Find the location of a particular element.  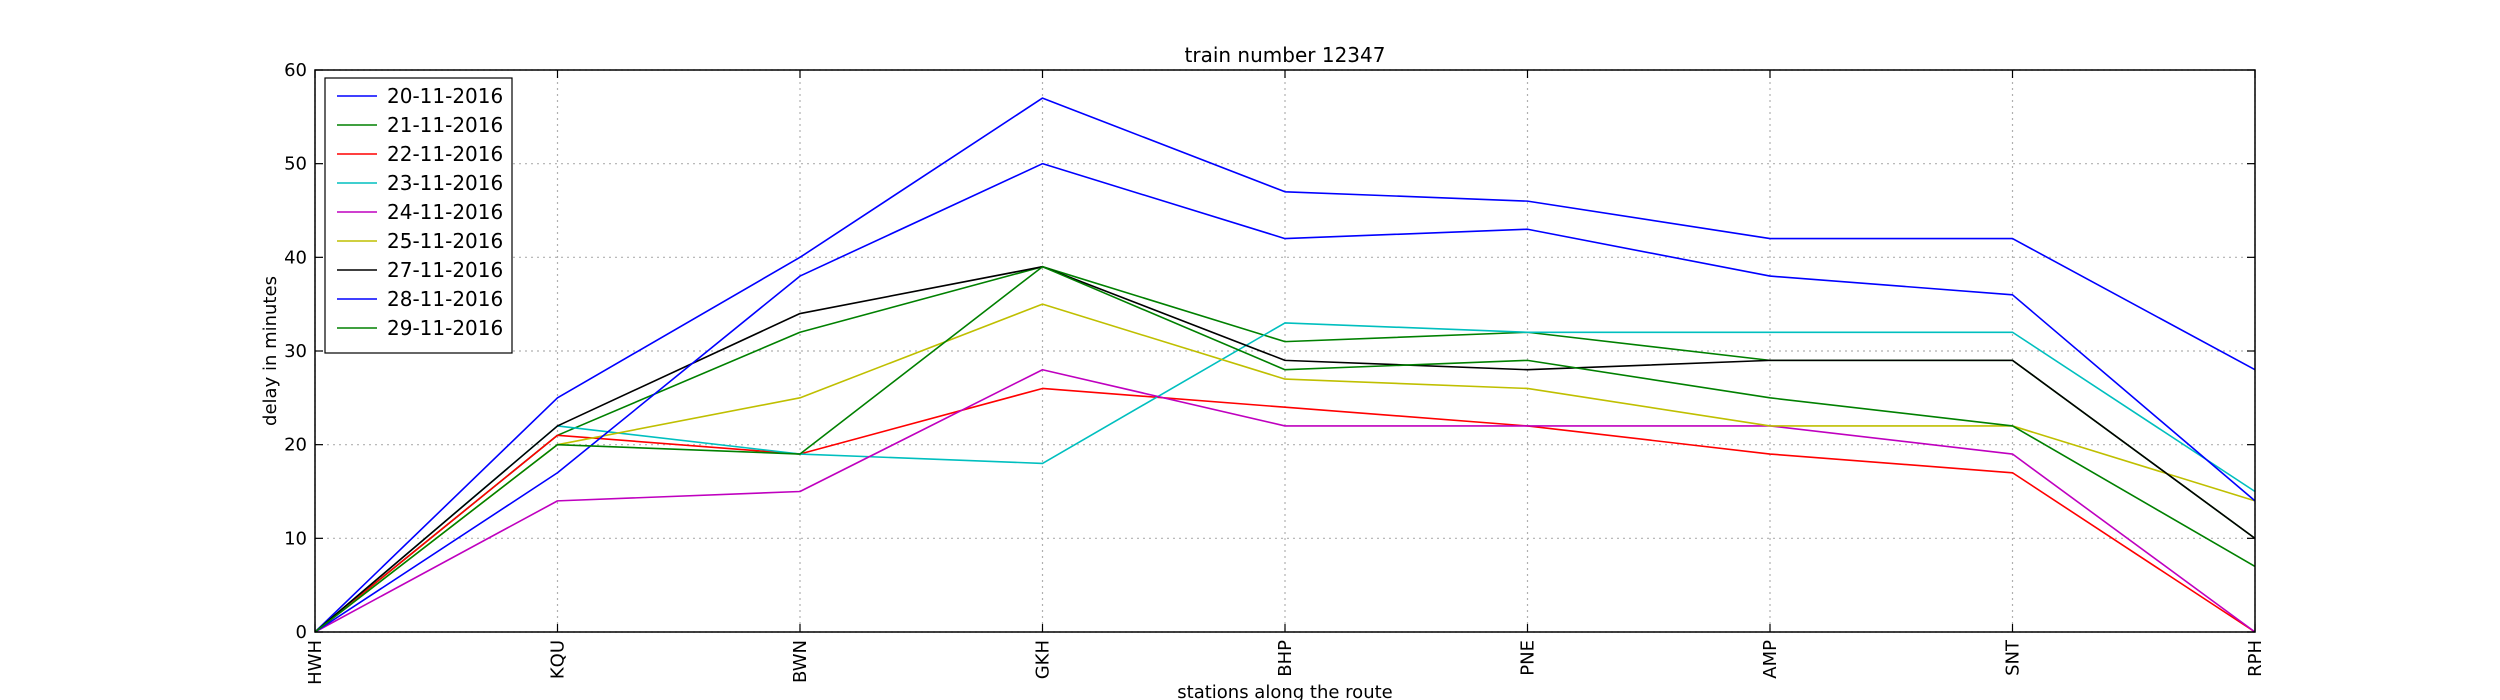

legend-label: 25-11-2016 is located at coordinates (445, 241).